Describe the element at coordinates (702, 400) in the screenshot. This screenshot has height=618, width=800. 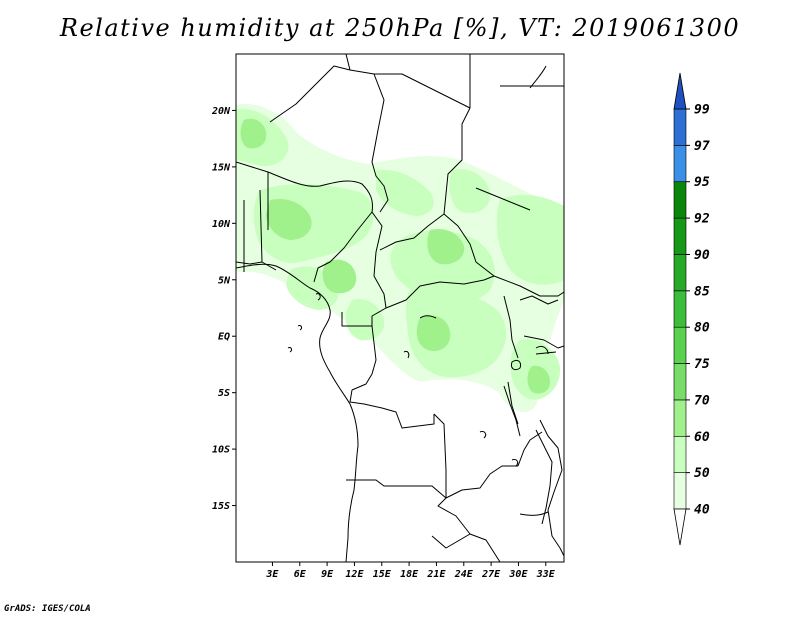
I see `colorbar-label: 70` at that location.